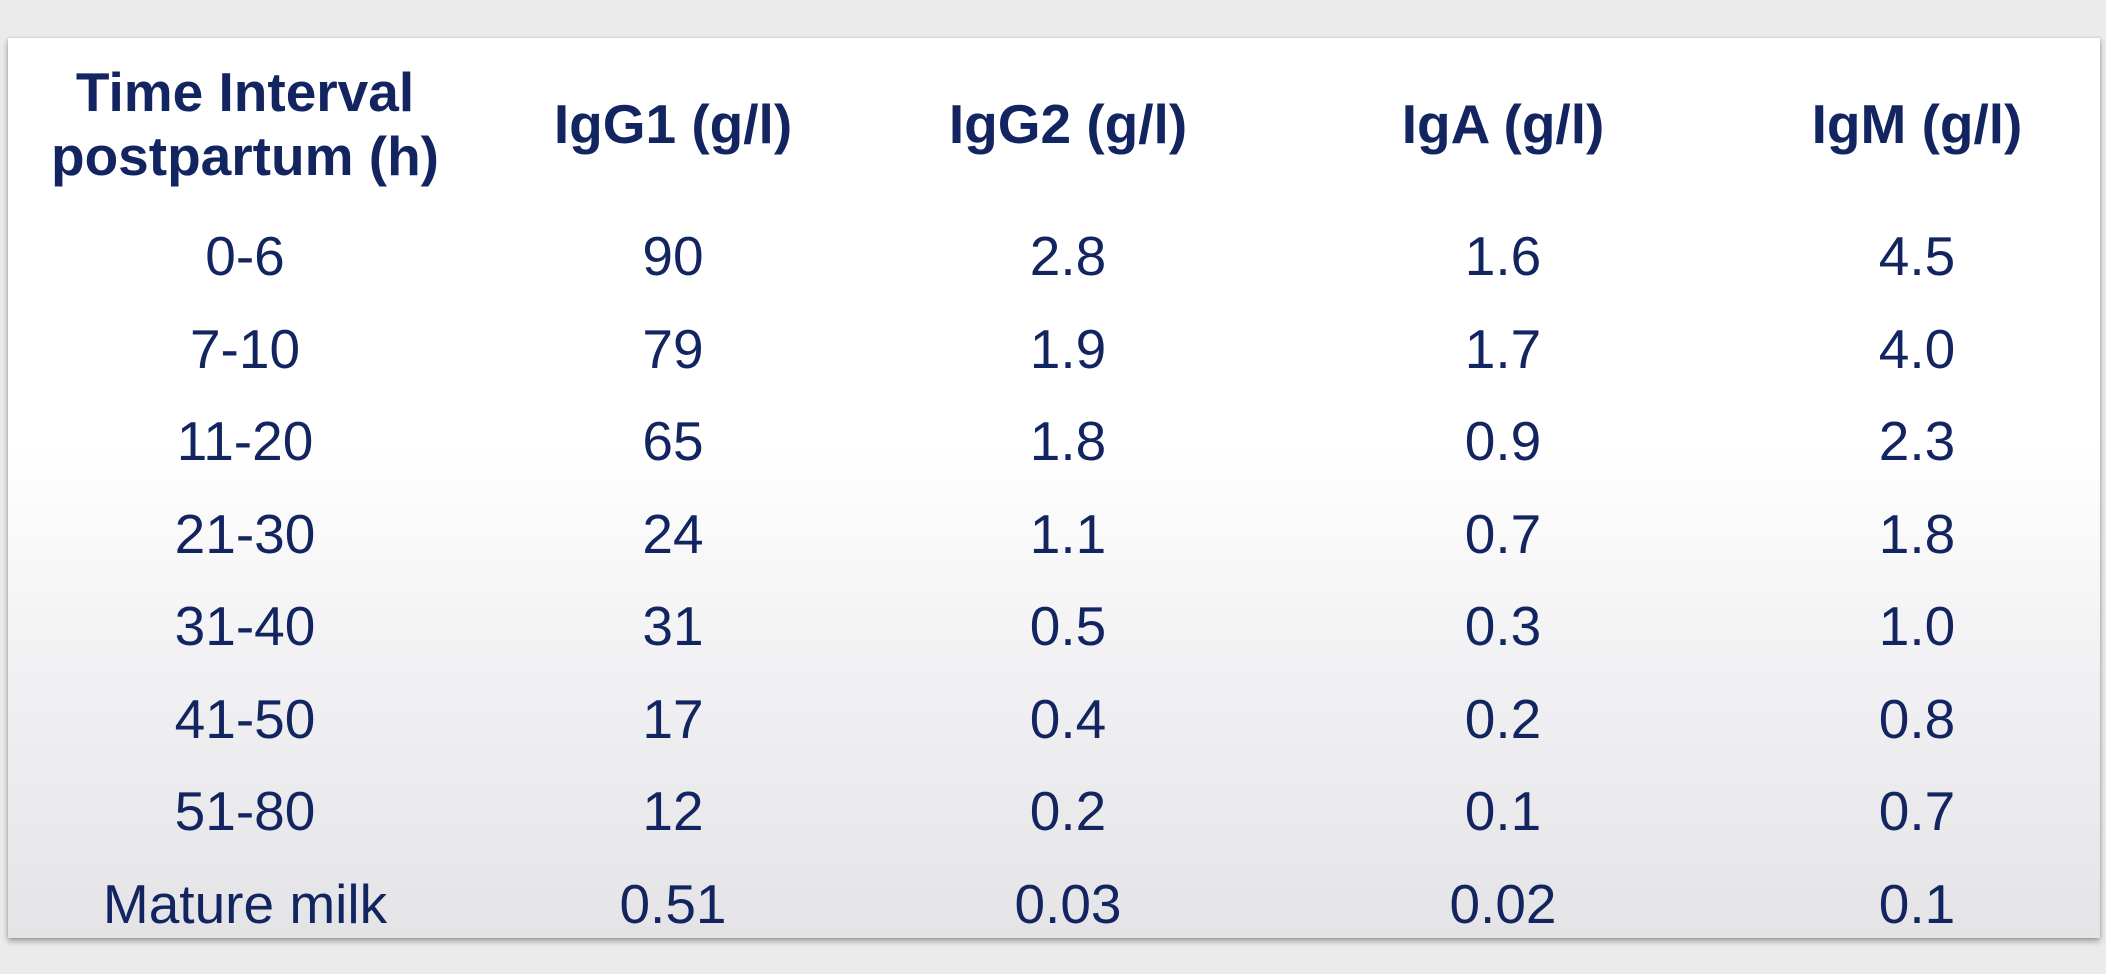 This screenshot has width=2106, height=974. Describe the element at coordinates (1503, 124) in the screenshot. I see `header-iga: IgA (g/l)` at that location.